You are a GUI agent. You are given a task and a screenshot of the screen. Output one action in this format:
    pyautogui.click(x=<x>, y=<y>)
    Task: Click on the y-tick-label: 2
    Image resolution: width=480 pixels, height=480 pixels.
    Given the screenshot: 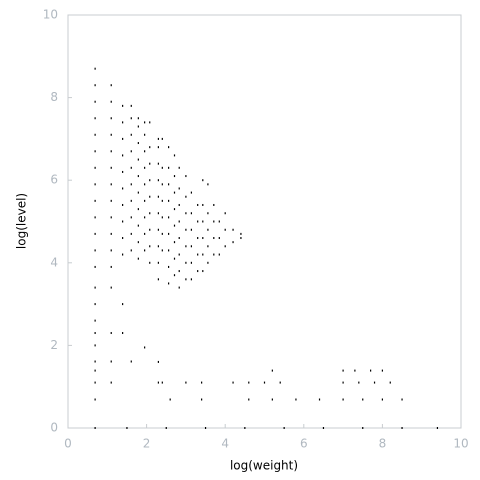 What is the action you would take?
    pyautogui.click(x=54, y=345)
    